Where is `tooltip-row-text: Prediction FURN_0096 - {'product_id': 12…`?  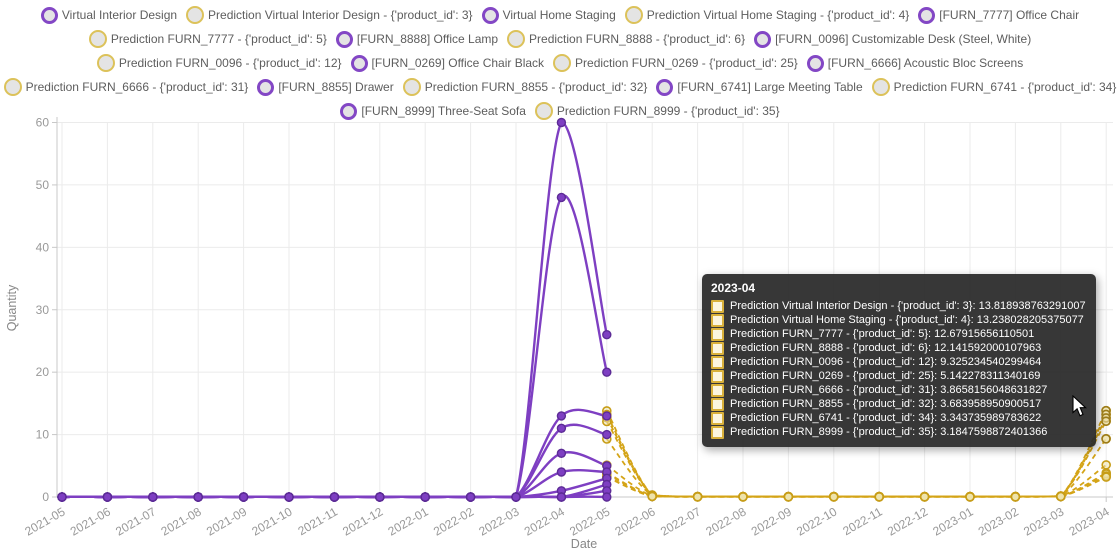
tooltip-row-text: Prediction FURN_0096 - {'product_id': 12… is located at coordinates (886, 362).